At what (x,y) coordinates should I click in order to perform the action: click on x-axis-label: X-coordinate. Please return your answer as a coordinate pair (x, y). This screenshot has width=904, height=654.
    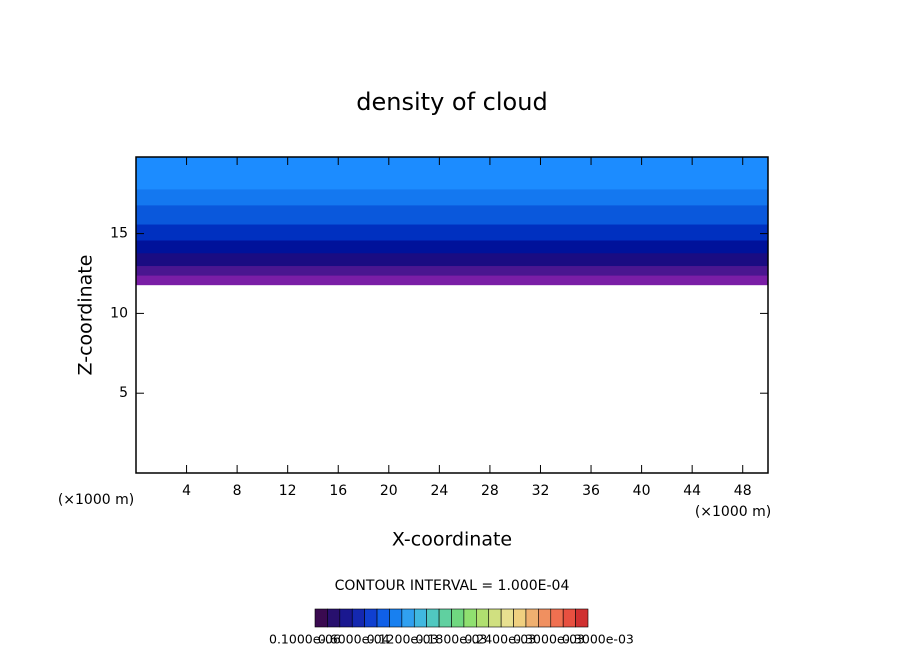
    Looking at the image, I should click on (452, 540).